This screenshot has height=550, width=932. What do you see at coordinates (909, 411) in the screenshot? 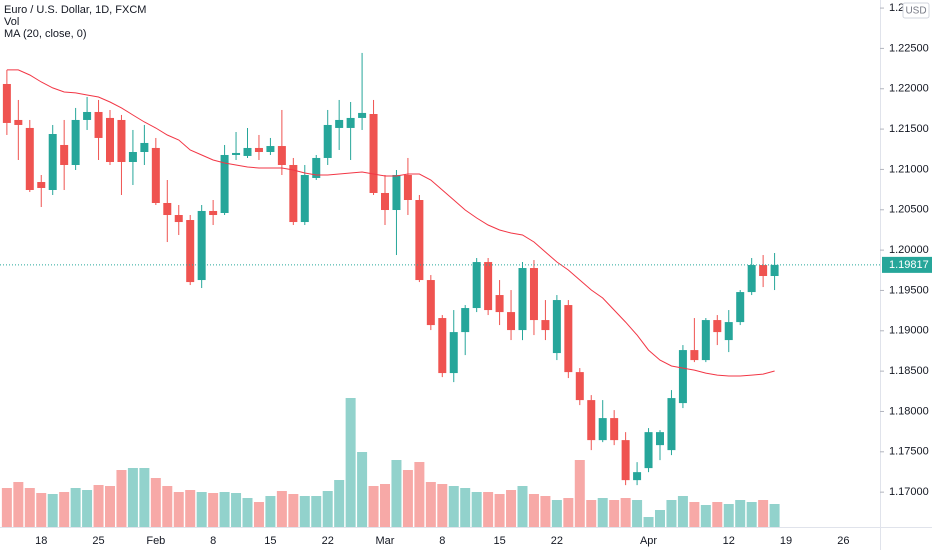
I see `y-tick-label: 1.18000` at bounding box center [909, 411].